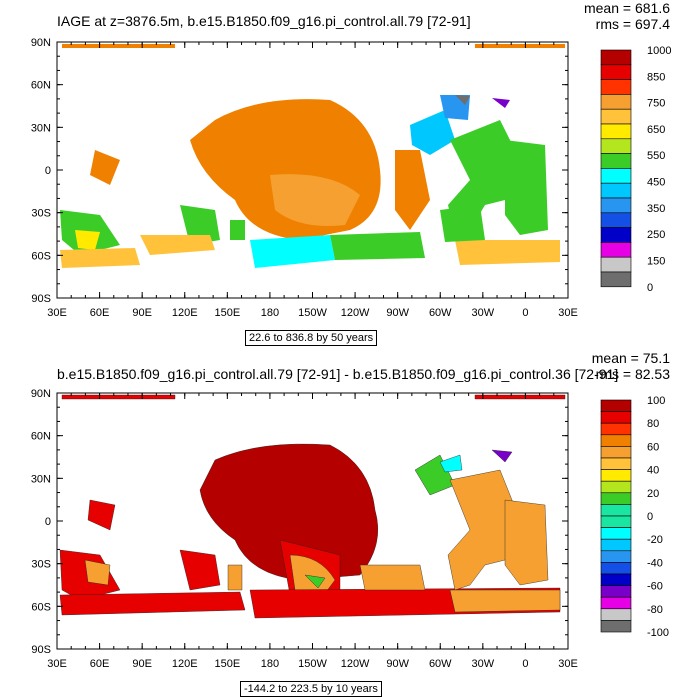 This screenshot has width=700, height=700. I want to click on panel2-range-label: -144.2 to 223.5 by 10 years, so click(311, 689).